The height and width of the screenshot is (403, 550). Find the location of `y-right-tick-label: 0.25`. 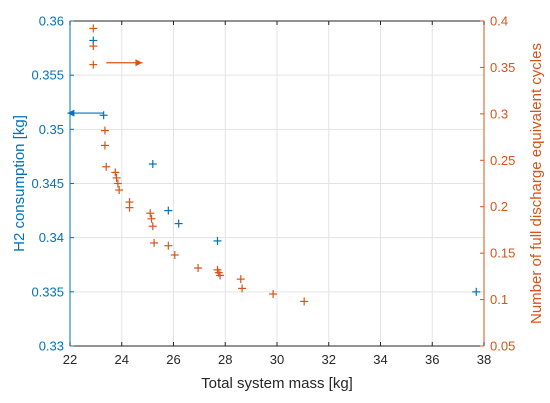

y-right-tick-label: 0.25 is located at coordinates (502, 160).